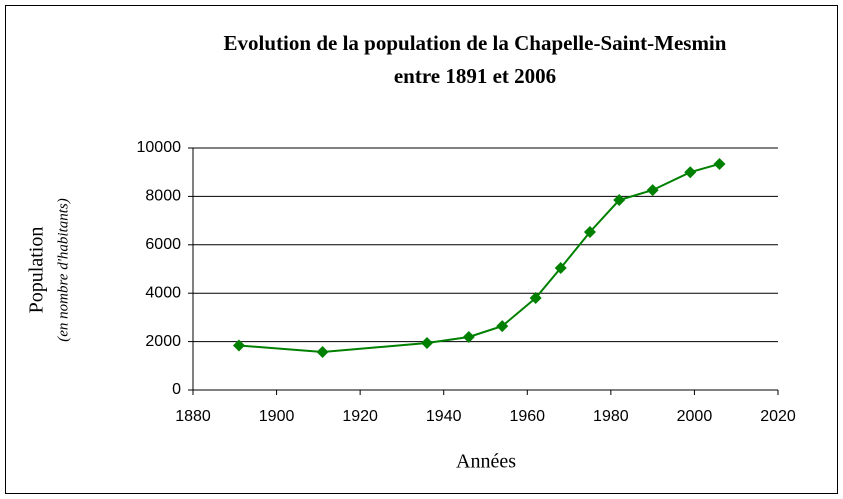 The height and width of the screenshot is (499, 843). What do you see at coordinates (778, 416) in the screenshot?
I see `x-tick-label: 2020` at bounding box center [778, 416].